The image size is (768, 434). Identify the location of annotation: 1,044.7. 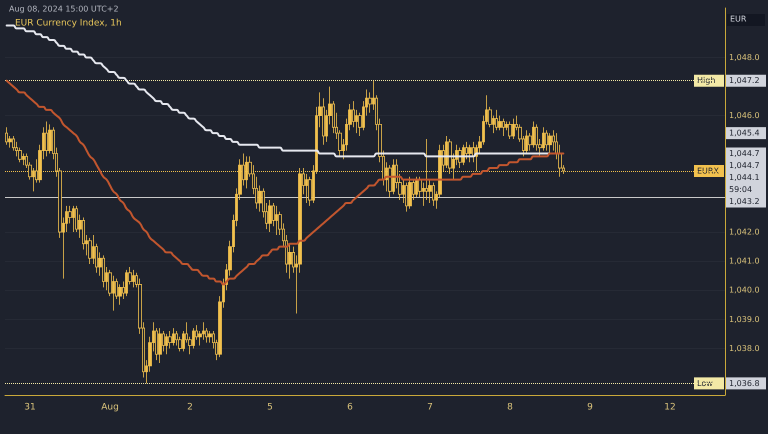
(744, 153).